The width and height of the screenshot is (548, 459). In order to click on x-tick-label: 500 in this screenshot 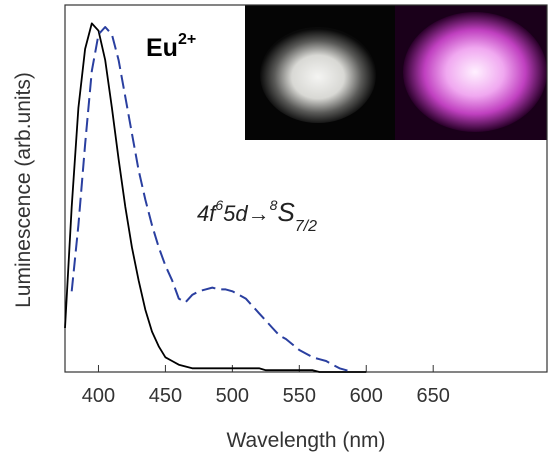, I will do `click(232, 396)`.